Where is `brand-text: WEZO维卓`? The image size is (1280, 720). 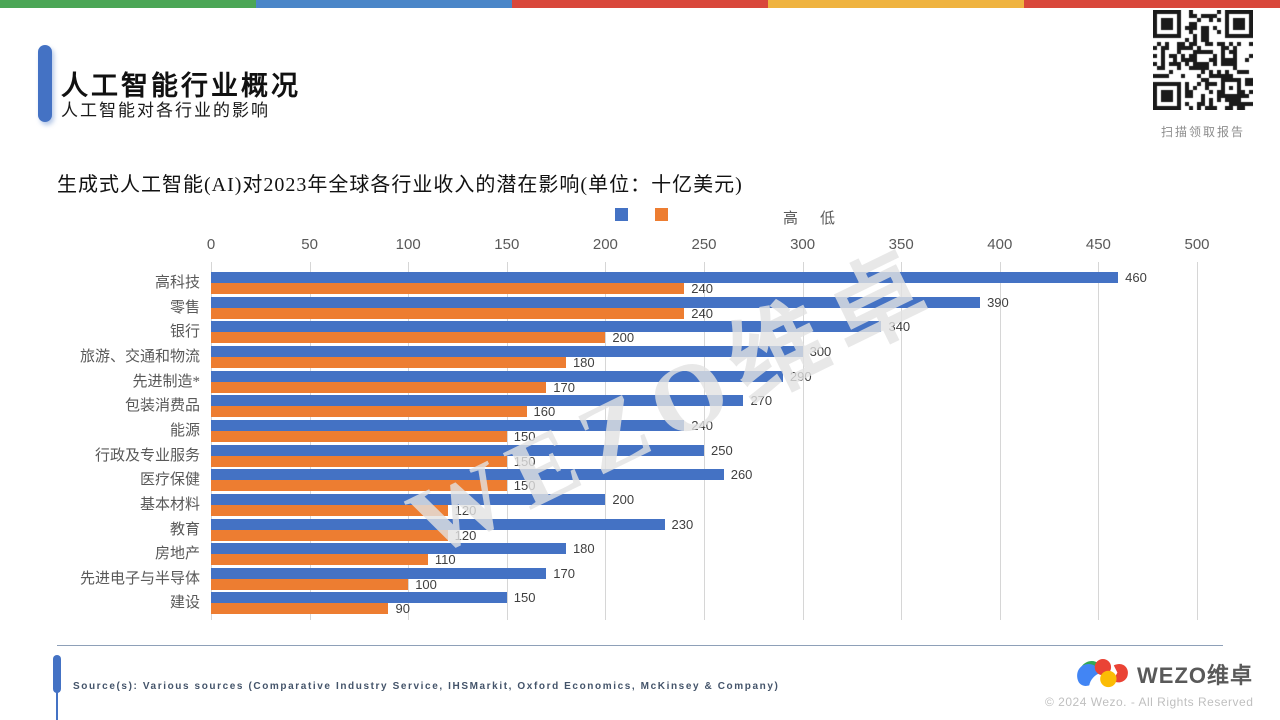 brand-text: WEZO维卓 is located at coordinates (1195, 675).